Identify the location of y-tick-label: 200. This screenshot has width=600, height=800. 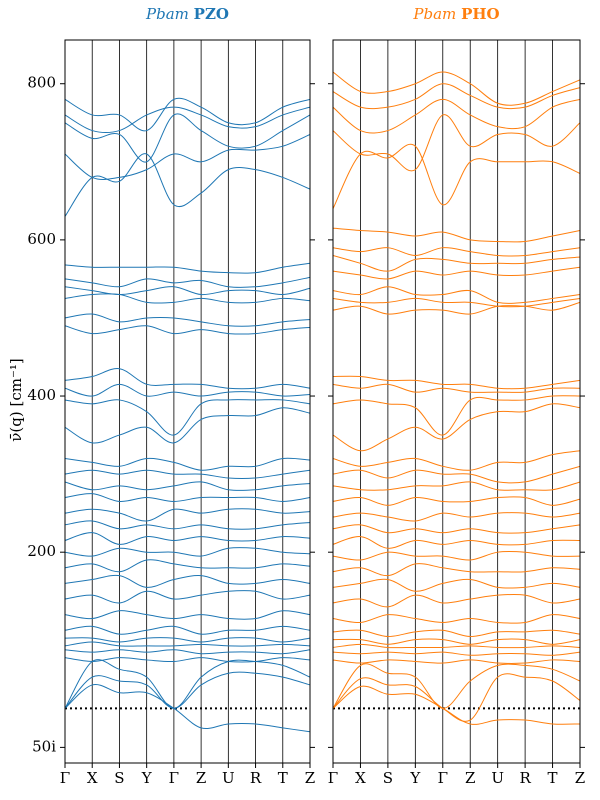
(41, 551).